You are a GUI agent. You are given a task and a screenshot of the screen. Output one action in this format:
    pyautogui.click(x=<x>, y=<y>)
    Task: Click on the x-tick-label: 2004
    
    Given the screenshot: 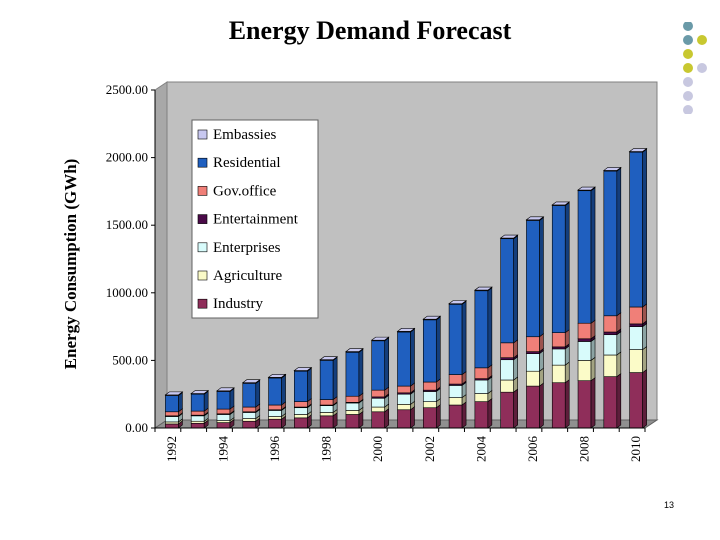 What is the action you would take?
    pyautogui.click(x=480, y=449)
    